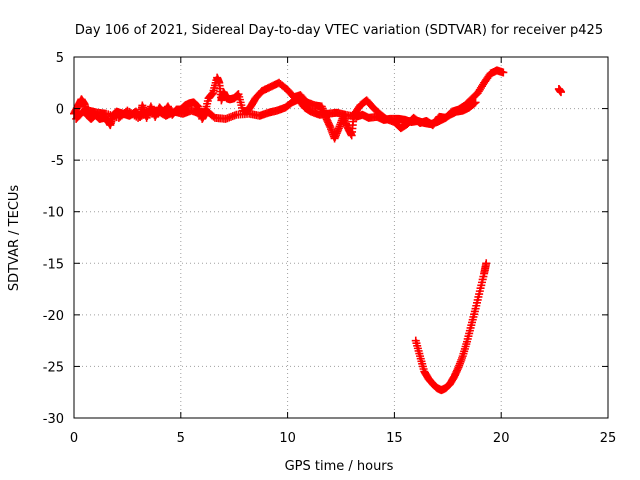 The image size is (640, 480). I want to click on y-tick-label: -25, so click(53, 367).